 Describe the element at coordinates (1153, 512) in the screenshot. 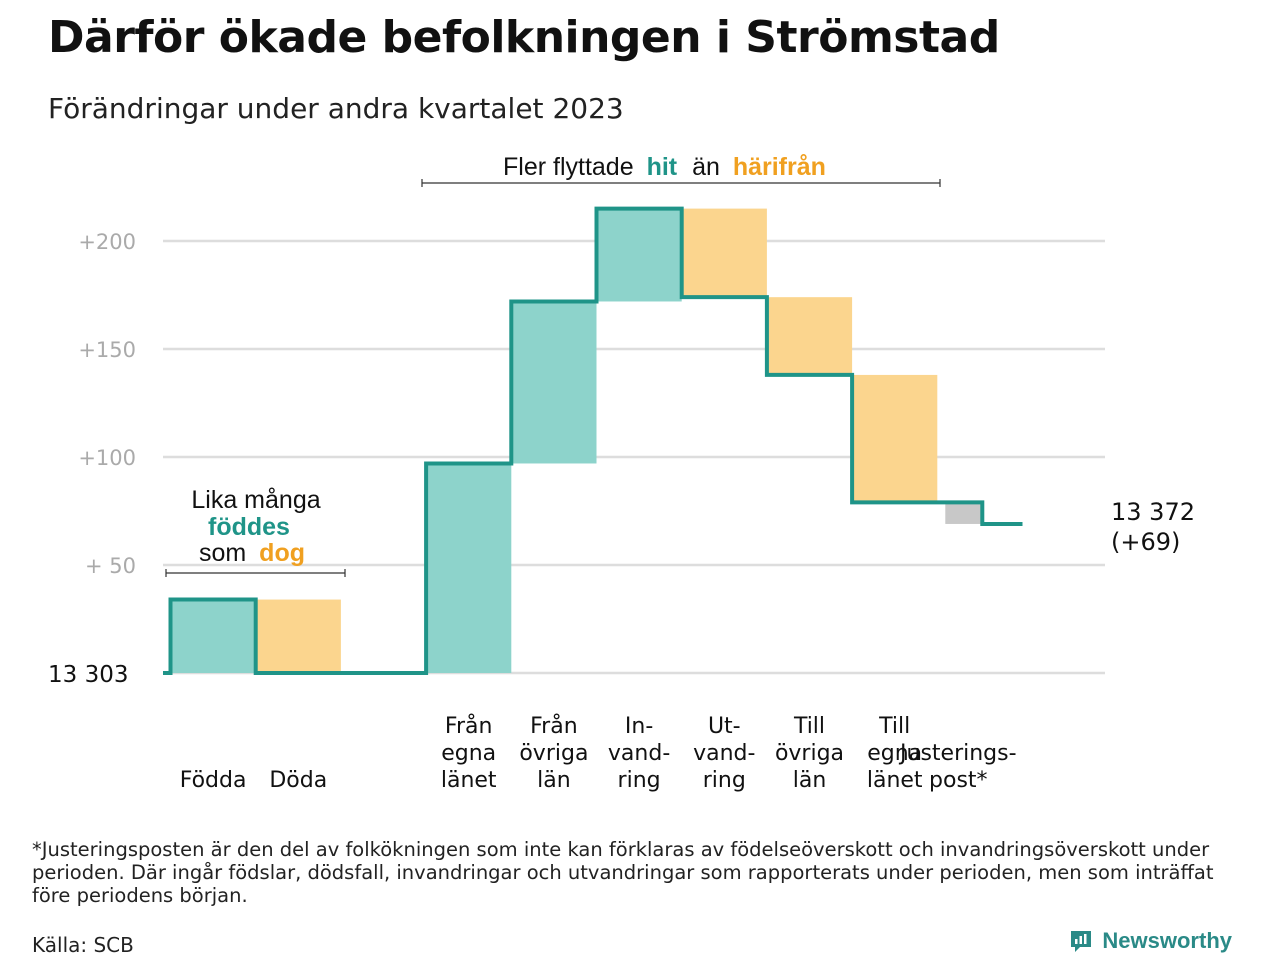

I see `end-value-label: 13 372` at that location.